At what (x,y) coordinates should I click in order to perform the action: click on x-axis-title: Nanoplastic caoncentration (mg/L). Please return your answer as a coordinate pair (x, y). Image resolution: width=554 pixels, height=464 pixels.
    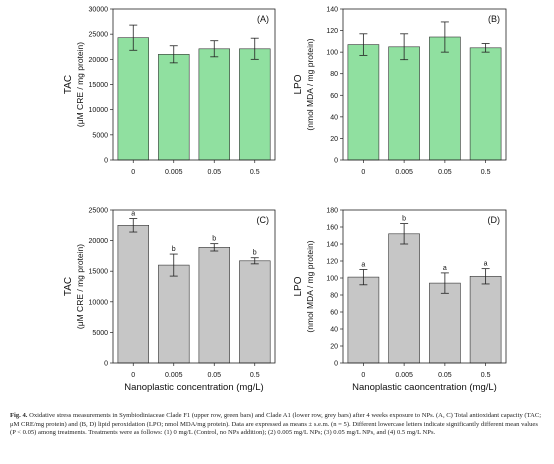
    Looking at the image, I should click on (424, 387).